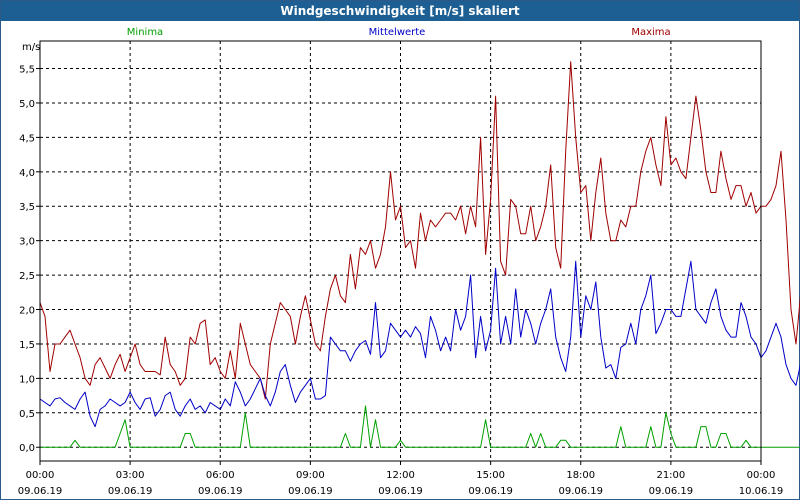 The height and width of the screenshot is (500, 800). Describe the element at coordinates (420, 426) in the screenshot. I see `series-line-minima` at that location.